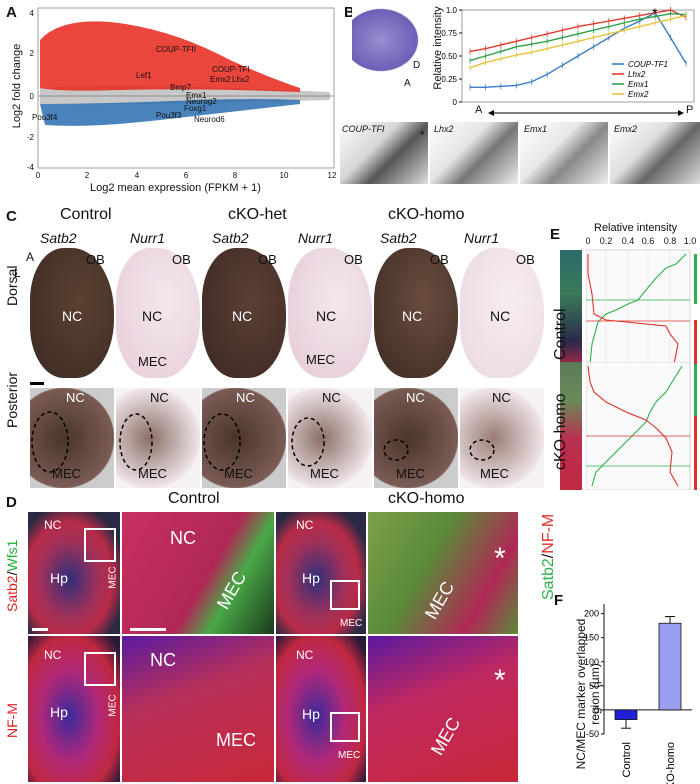 Image resolution: width=700 pixels, height=784 pixels. What do you see at coordinates (305, 525) in the screenshot?
I see `d-nc-3: NC` at bounding box center [305, 525].